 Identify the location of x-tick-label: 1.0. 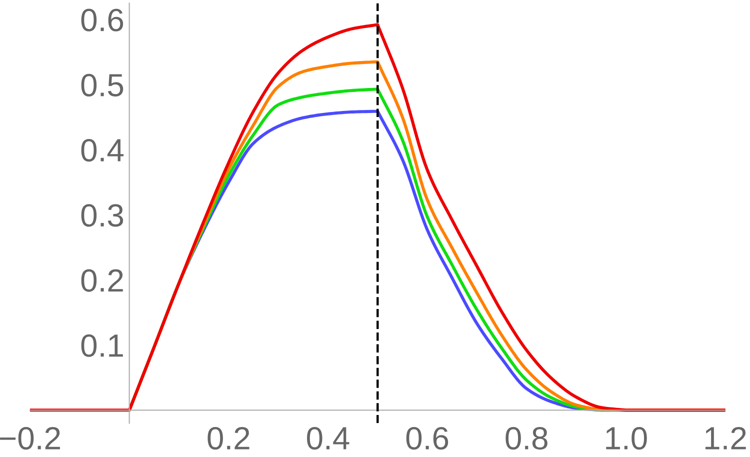
(626, 438).